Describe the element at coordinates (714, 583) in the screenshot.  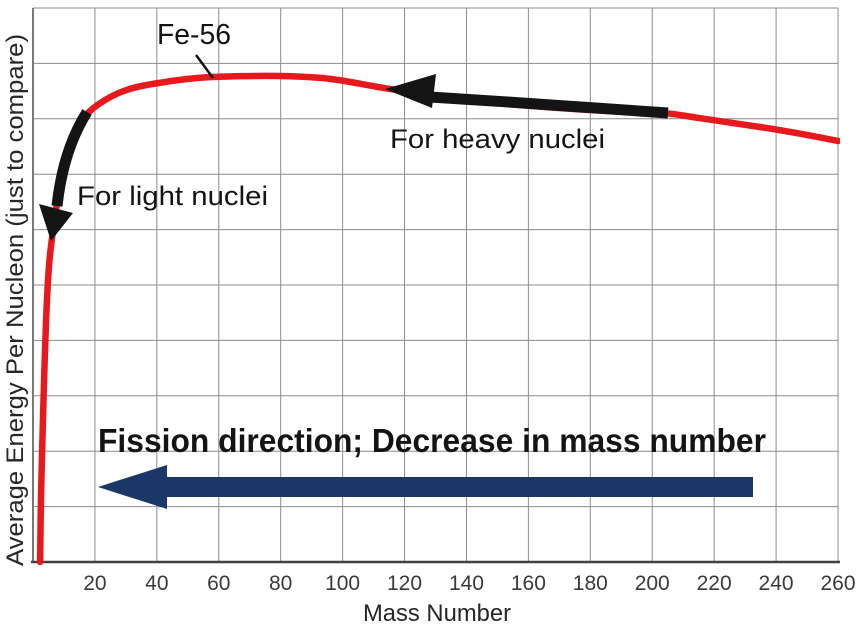
I see `x-tick-label: 220` at that location.